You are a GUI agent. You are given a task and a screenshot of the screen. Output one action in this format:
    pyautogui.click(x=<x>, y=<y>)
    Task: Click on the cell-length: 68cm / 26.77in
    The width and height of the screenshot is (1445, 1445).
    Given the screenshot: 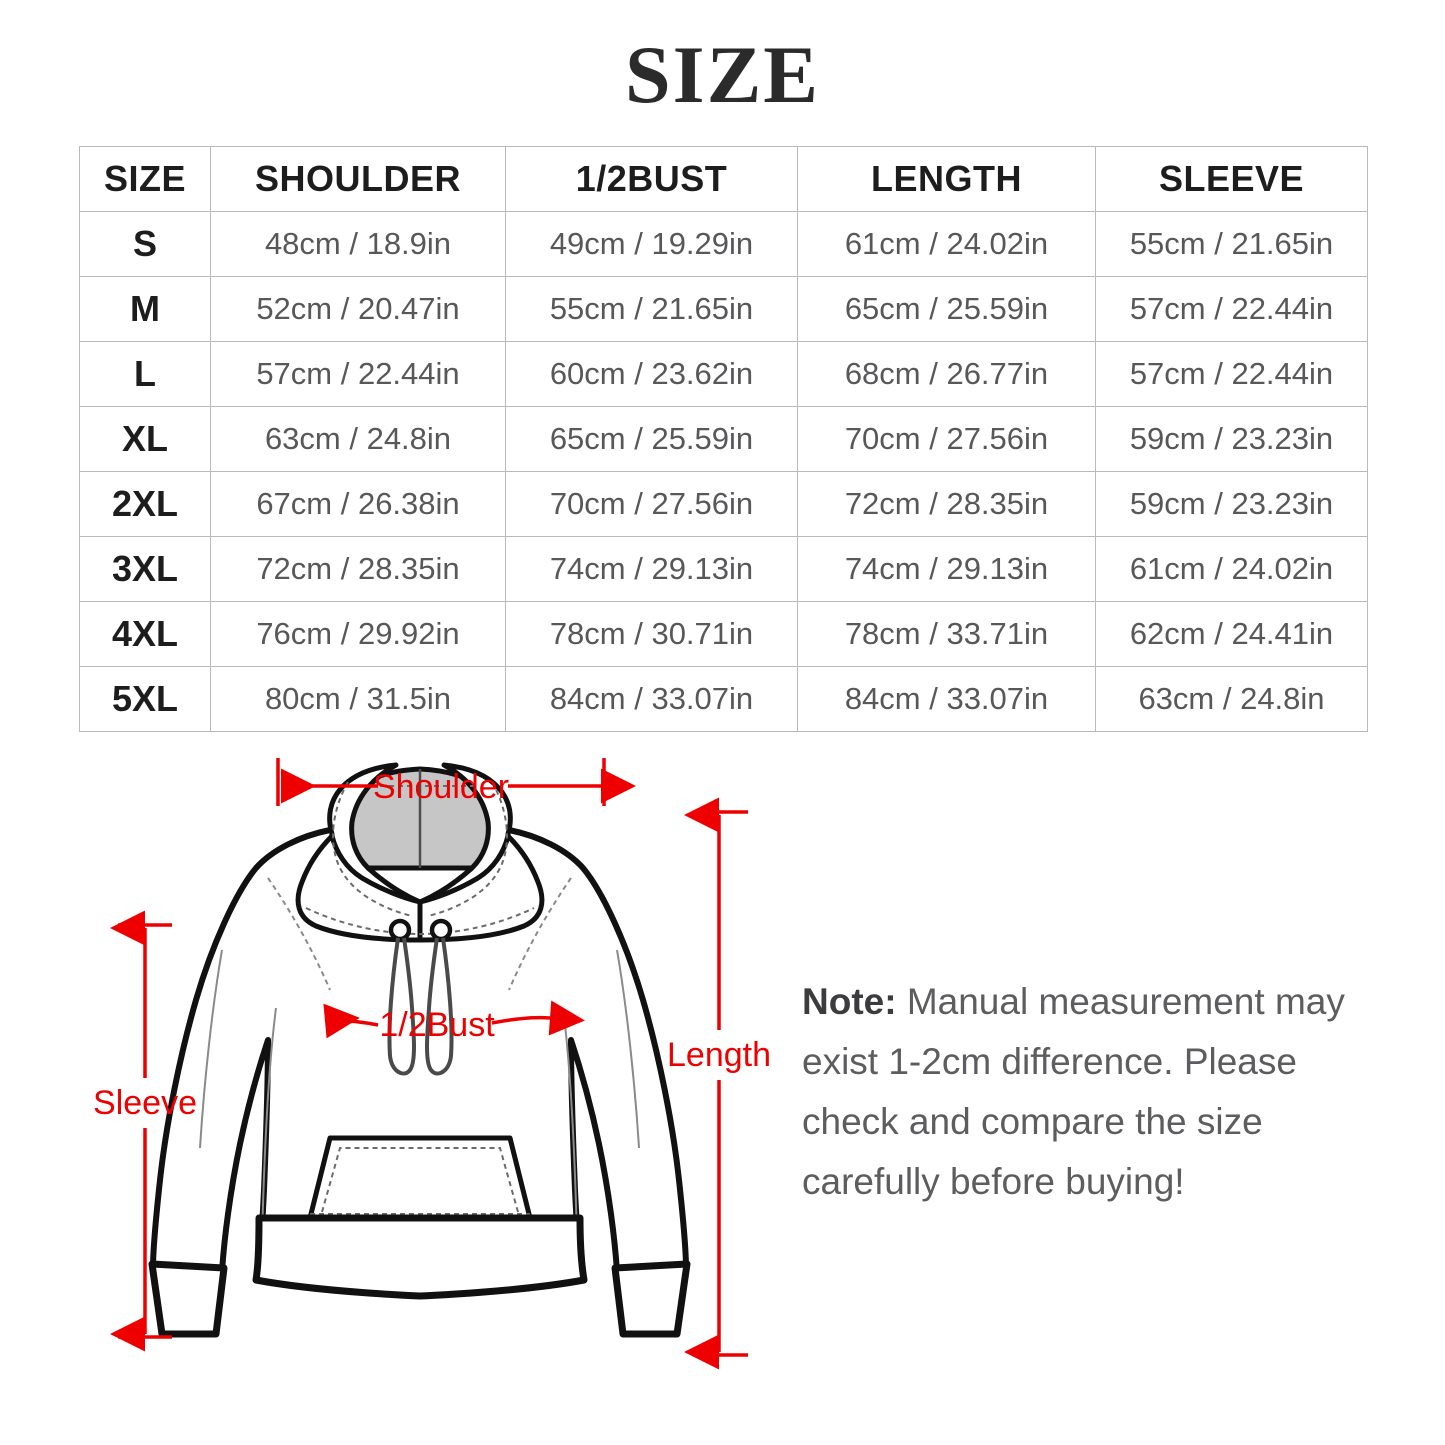 What is the action you would take?
    pyautogui.click(x=946, y=374)
    